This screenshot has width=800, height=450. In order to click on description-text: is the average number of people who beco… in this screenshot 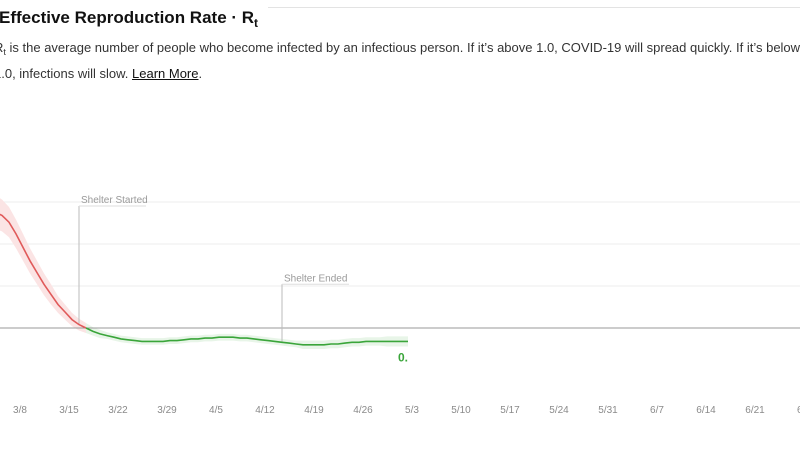, I will do `click(400, 60)`.